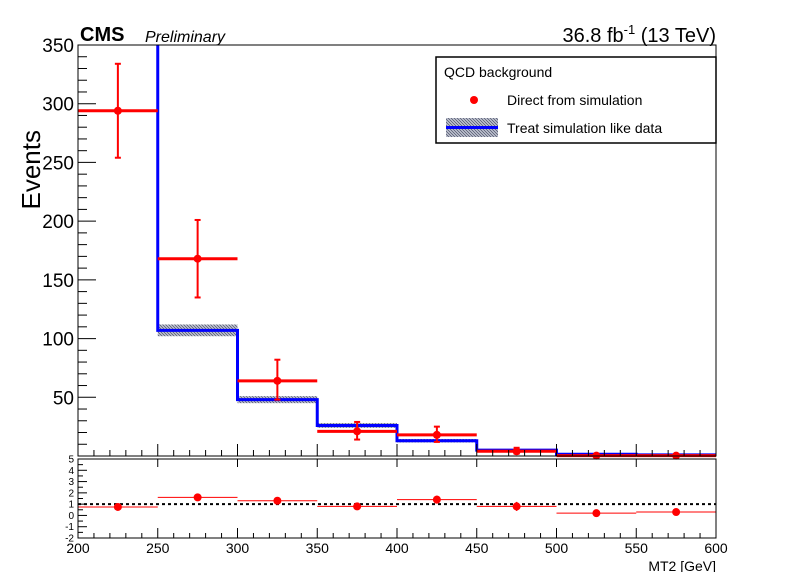  I want to click on y-axis-title: Events, so click(31, 170).